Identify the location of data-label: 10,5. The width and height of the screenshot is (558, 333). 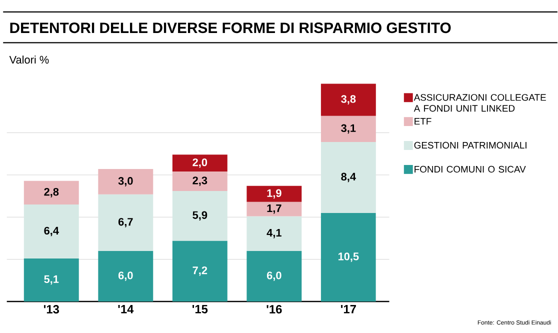
(348, 257).